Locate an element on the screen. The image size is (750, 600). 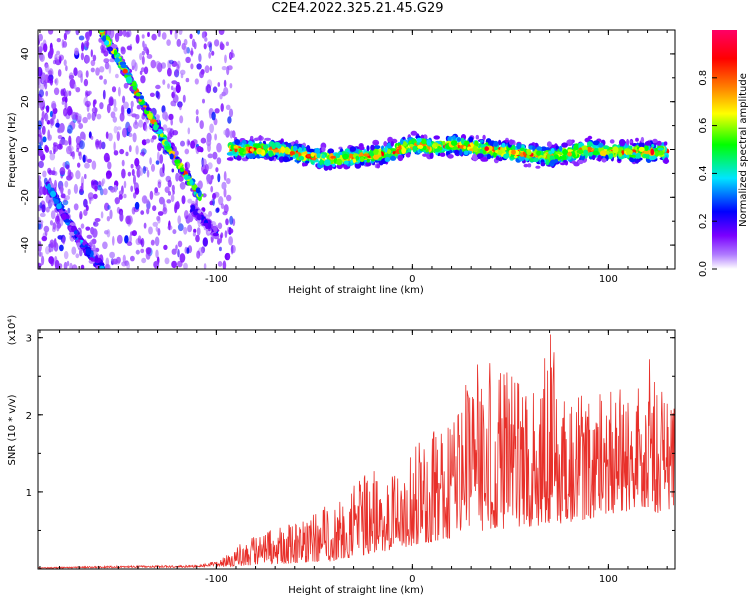
y-tick-label: 1 is located at coordinates (29, 493).